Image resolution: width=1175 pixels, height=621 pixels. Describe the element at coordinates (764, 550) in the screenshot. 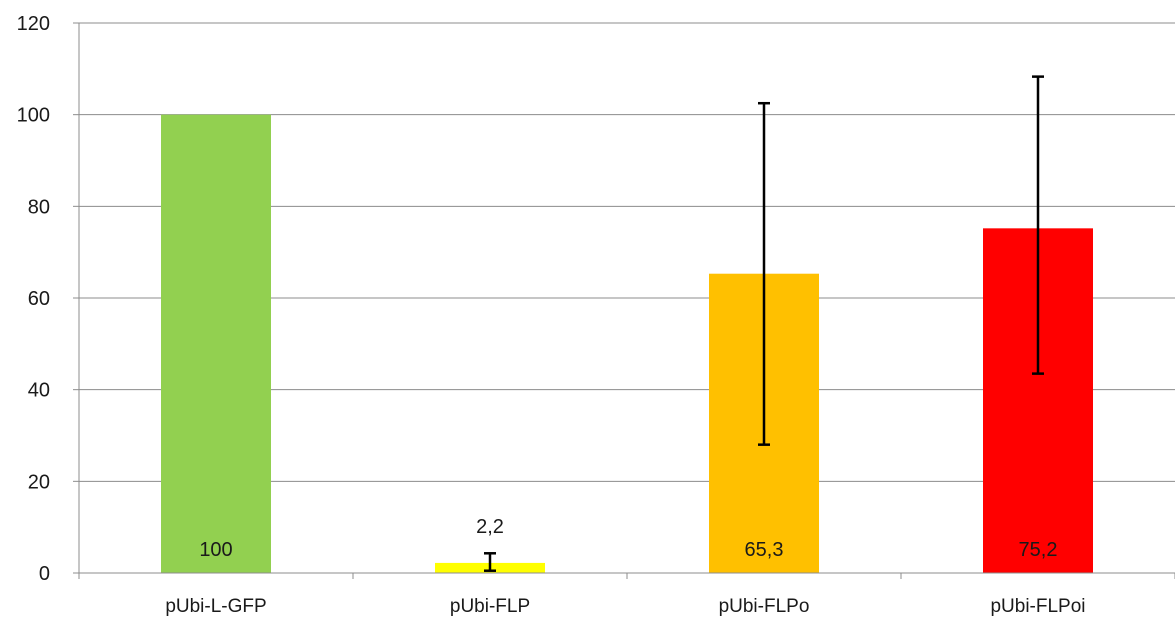

I see `data-label: 65,3` at that location.